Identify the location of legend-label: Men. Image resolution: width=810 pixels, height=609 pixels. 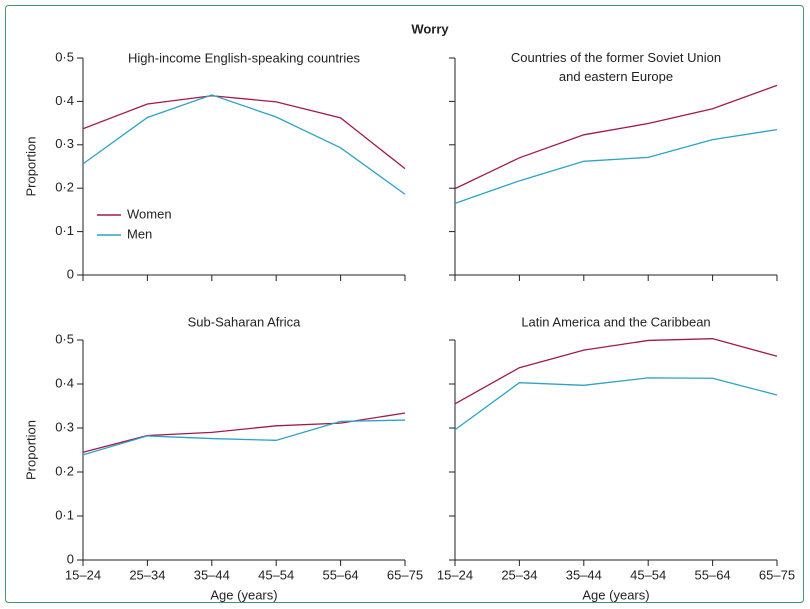
(139, 233).